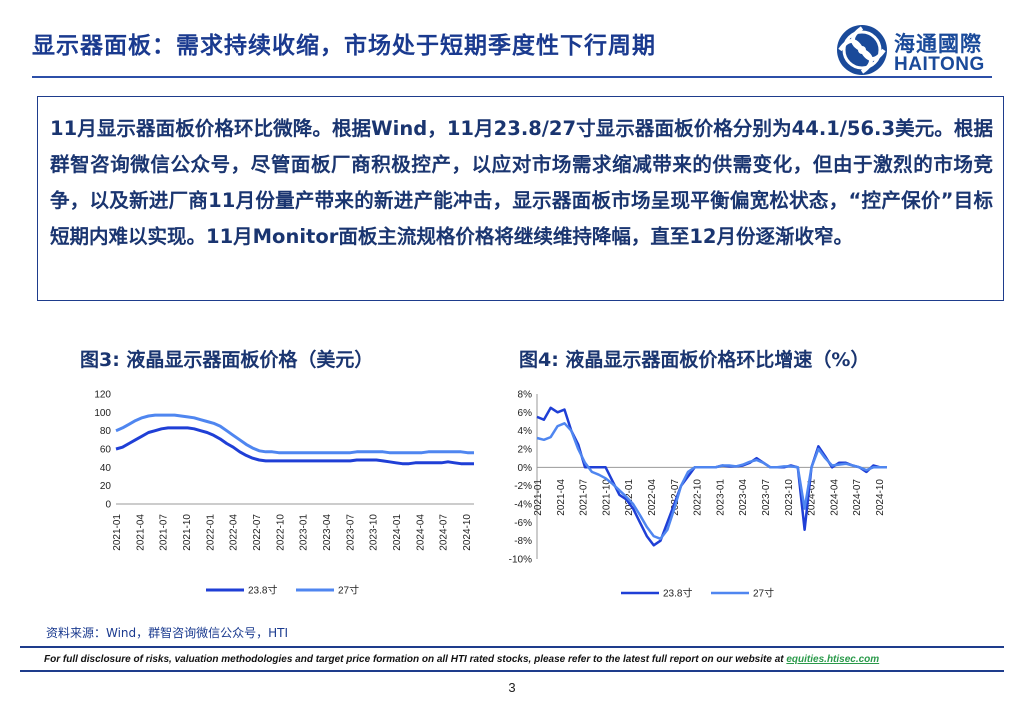 The height and width of the screenshot is (707, 1024). What do you see at coordinates (938, 44) in the screenshot?
I see `logo-chinese-name: 海通國際` at bounding box center [938, 44].